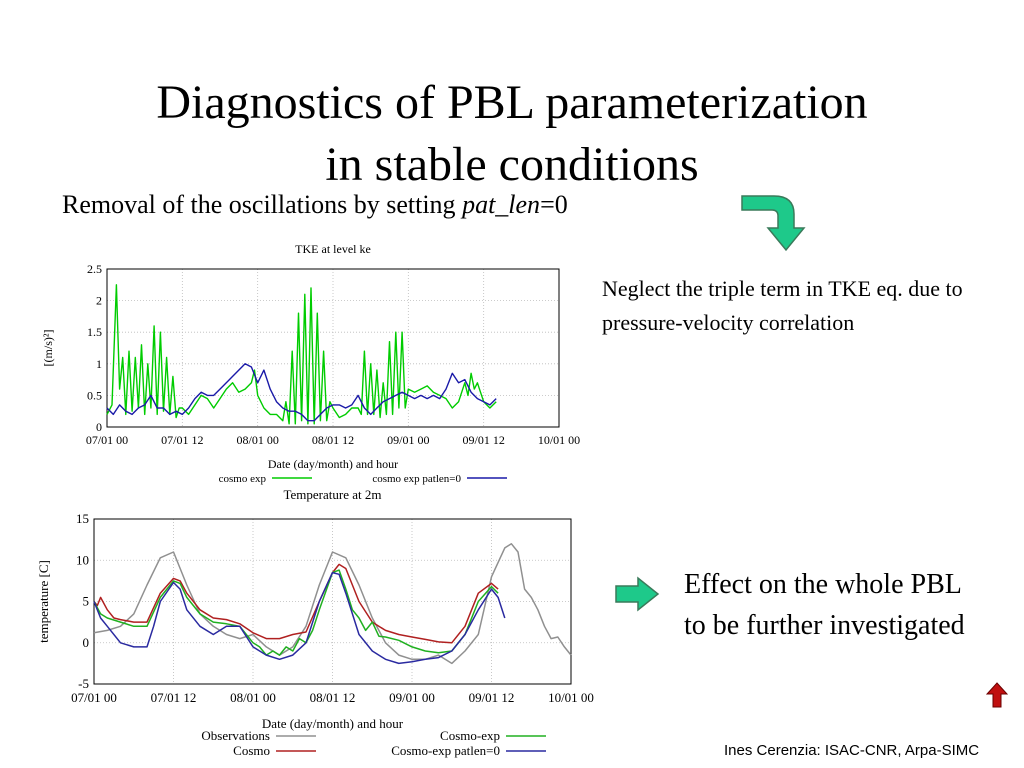 This screenshot has width=1024, height=768. Describe the element at coordinates (99, 364) in the screenshot. I see `chart-1-y-tick-label: 1` at that location.